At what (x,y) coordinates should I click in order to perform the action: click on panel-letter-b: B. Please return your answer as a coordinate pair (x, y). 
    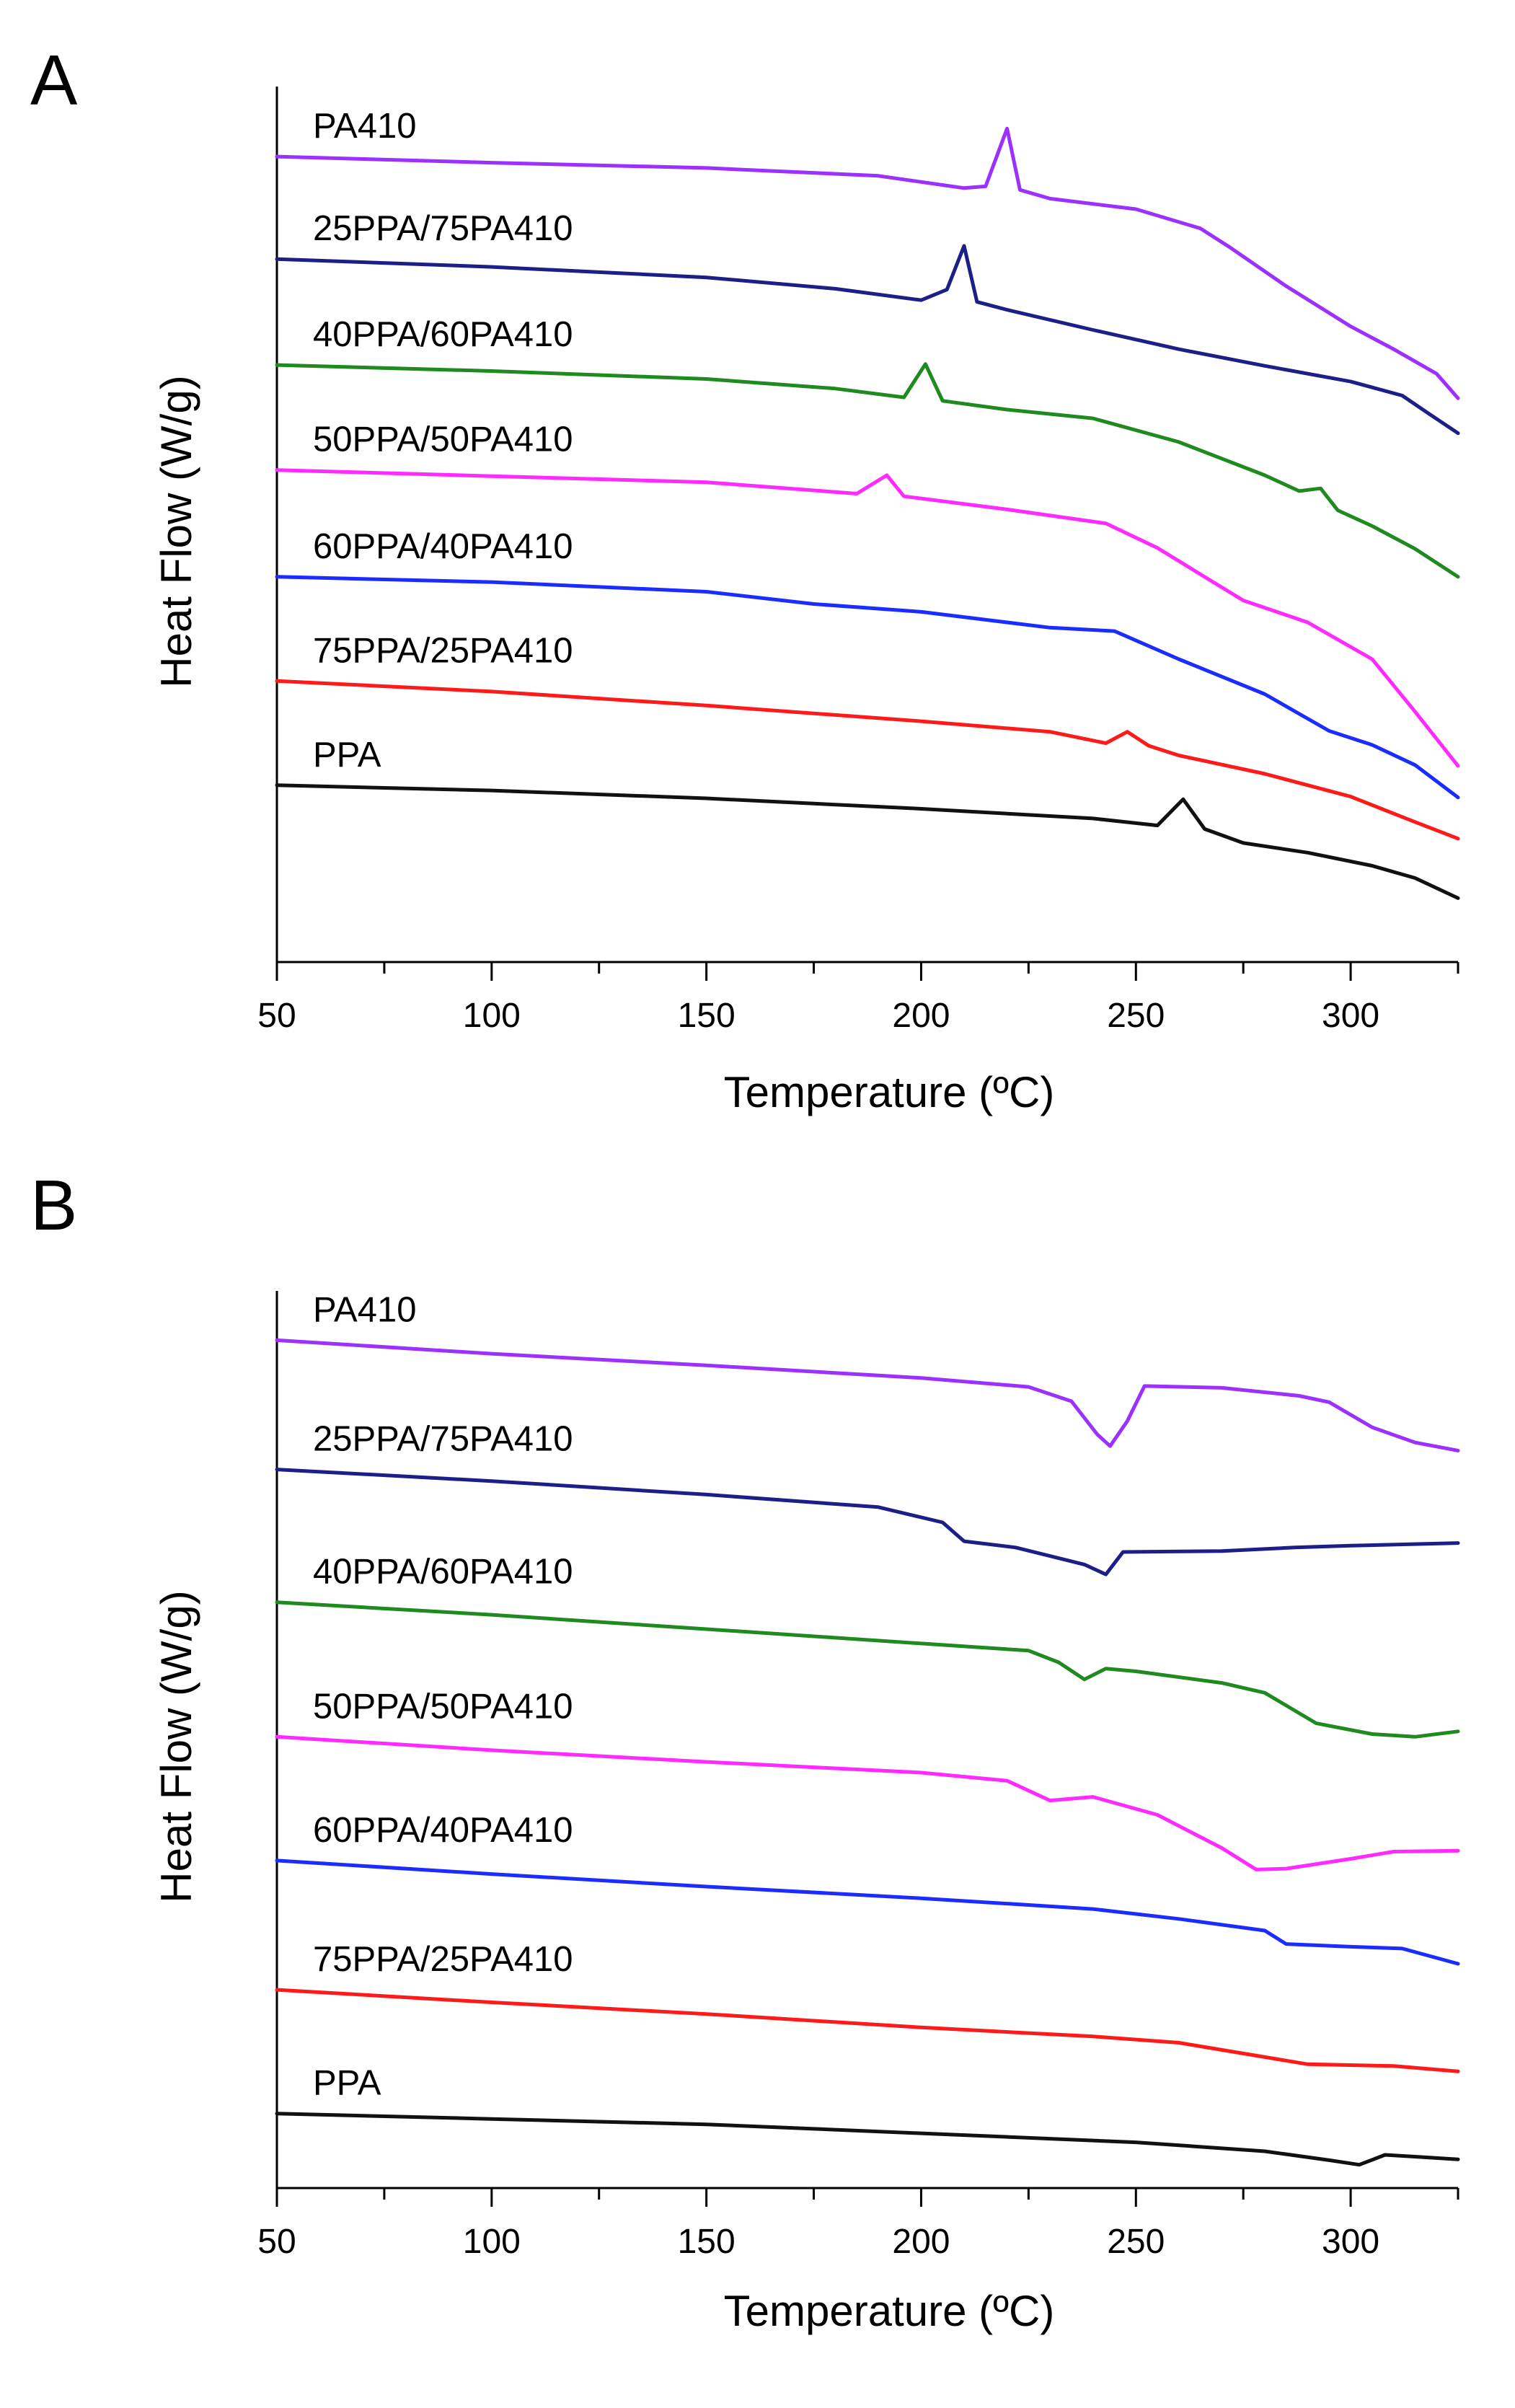
    Looking at the image, I should click on (54, 1205).